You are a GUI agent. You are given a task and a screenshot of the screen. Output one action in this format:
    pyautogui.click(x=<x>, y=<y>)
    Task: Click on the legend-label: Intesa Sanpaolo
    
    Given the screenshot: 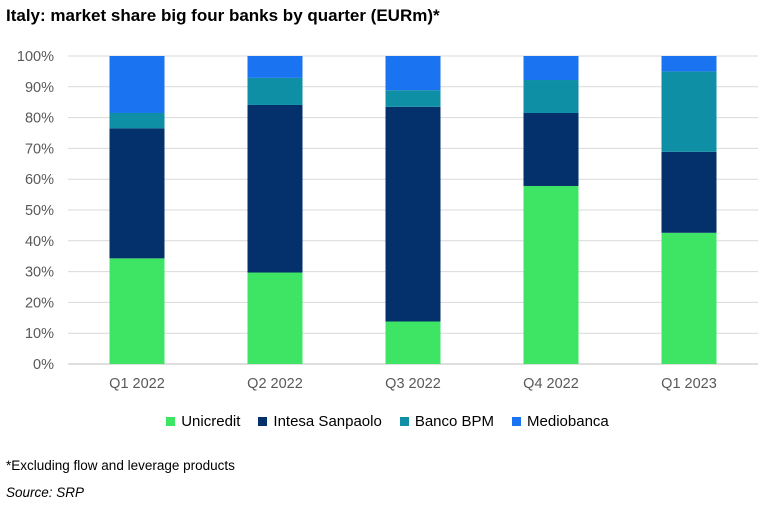 What is the action you would take?
    pyautogui.click(x=327, y=421)
    